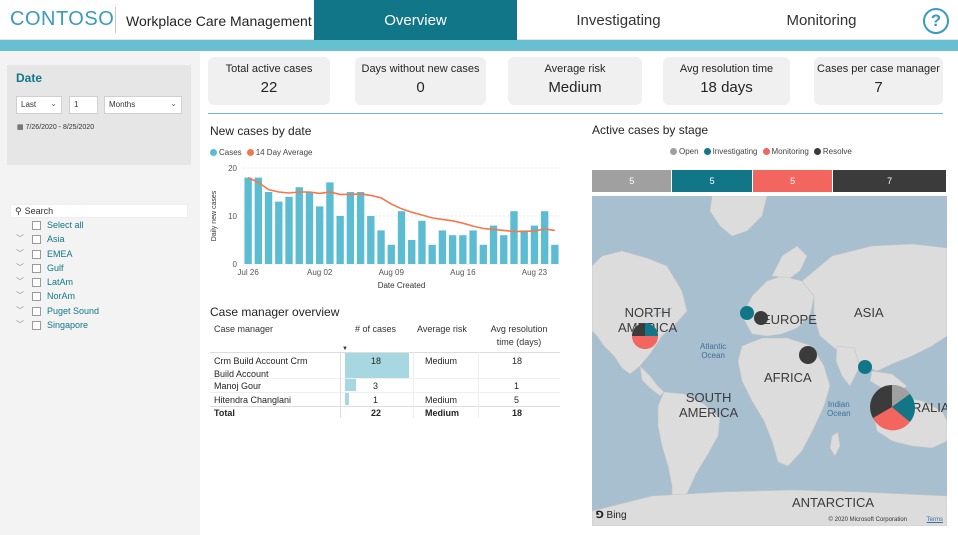 The height and width of the screenshot is (535, 958). I want to click on slicer-search-input: ⚲ Search, so click(99, 211).